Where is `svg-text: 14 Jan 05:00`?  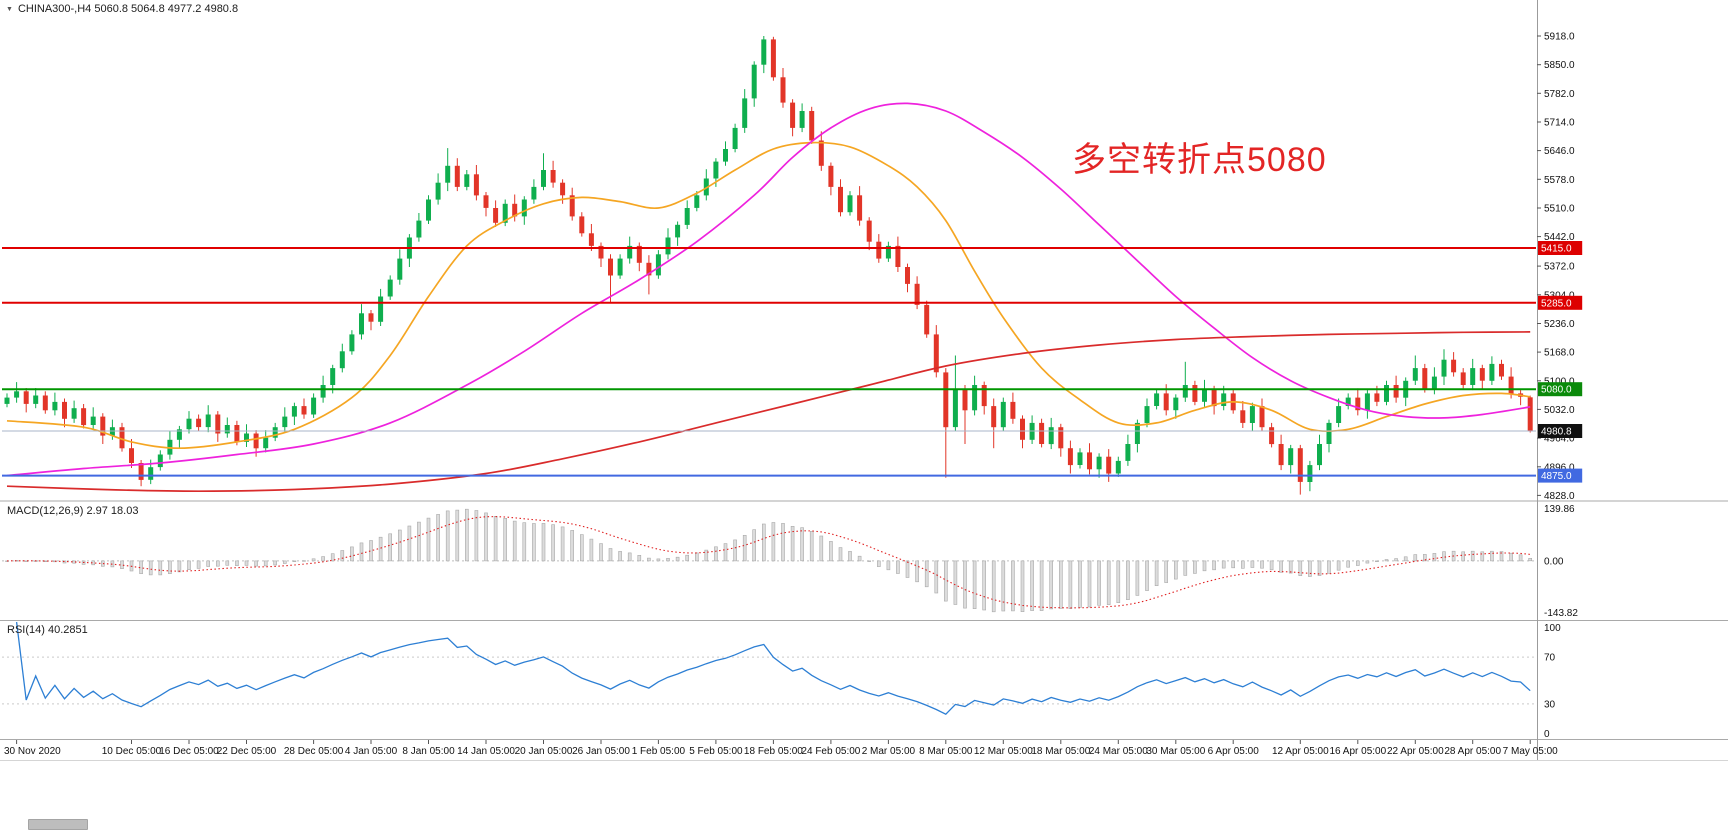 svg-text: 14 Jan 05:00 is located at coordinates (486, 751).